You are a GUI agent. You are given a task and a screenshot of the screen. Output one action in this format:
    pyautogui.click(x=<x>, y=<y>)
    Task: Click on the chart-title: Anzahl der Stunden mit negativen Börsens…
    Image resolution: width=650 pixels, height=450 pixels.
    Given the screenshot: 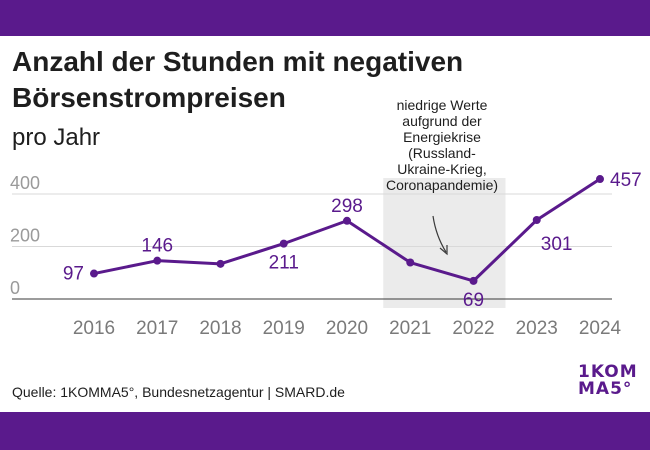 What is the action you would take?
    pyautogui.click(x=312, y=80)
    